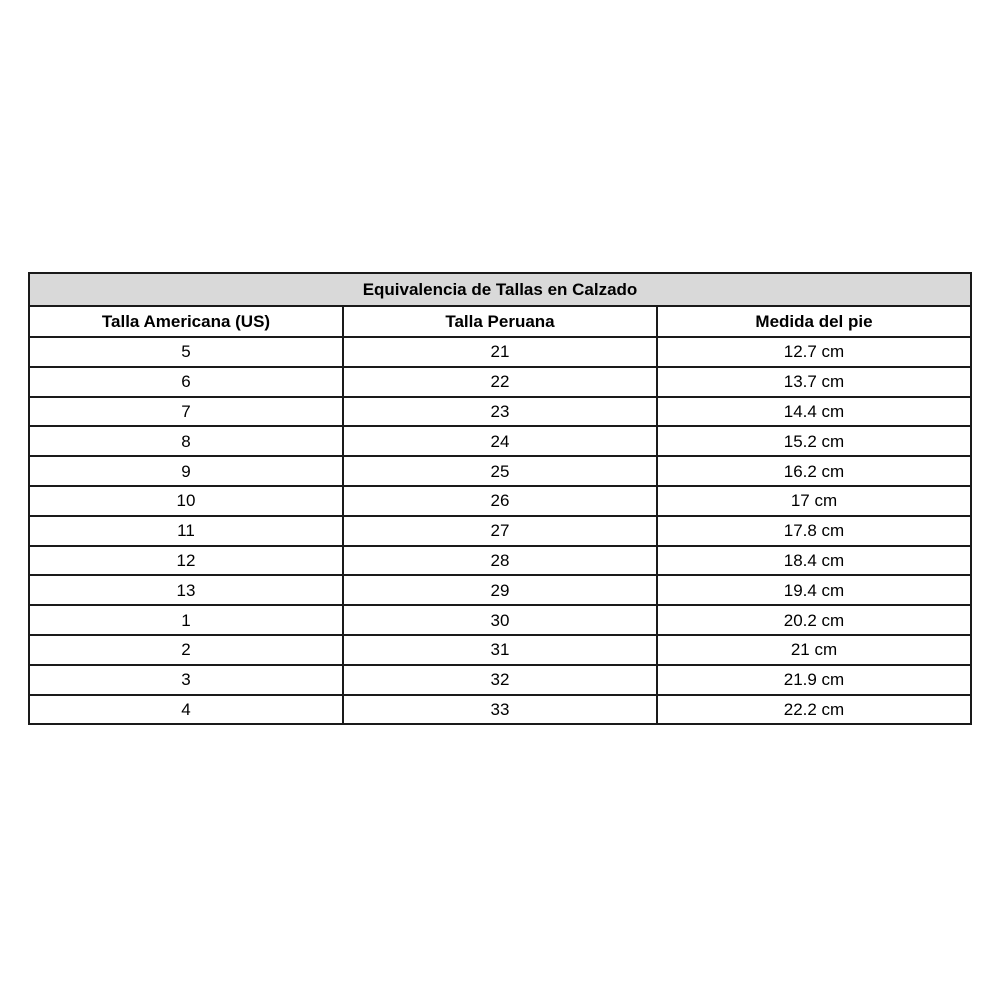  I want to click on table-cell: 28, so click(500, 560).